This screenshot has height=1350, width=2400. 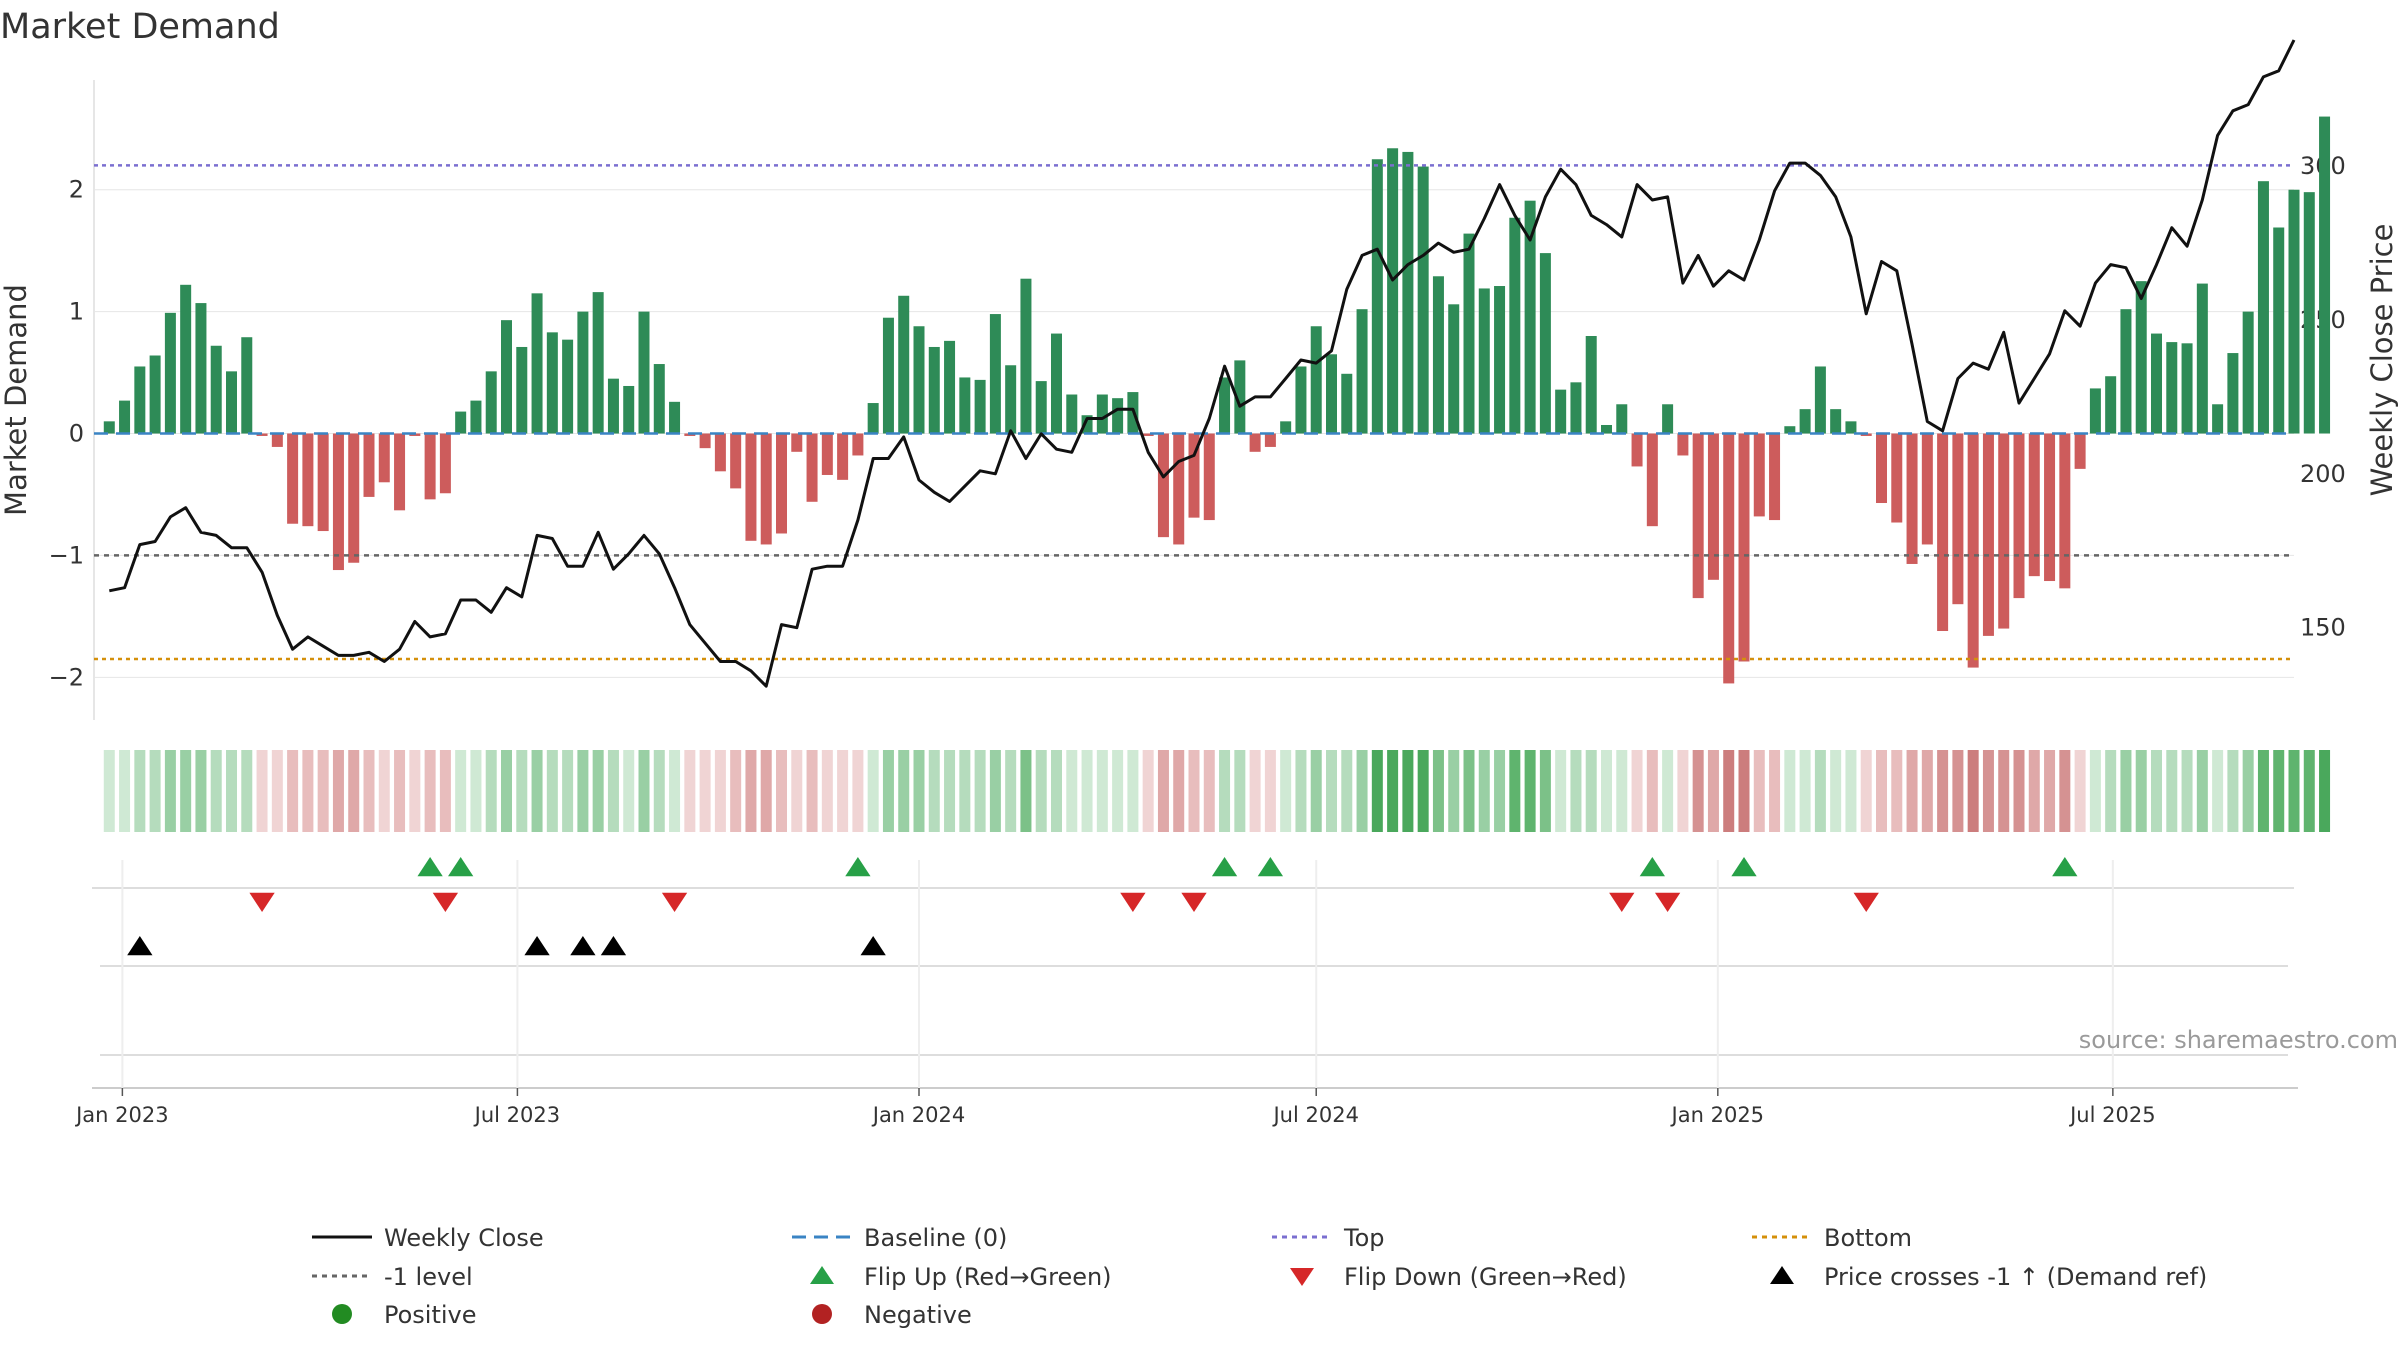 I want to click on legend-item: Flip Up (Red→Green), so click(x=961, y=1277).